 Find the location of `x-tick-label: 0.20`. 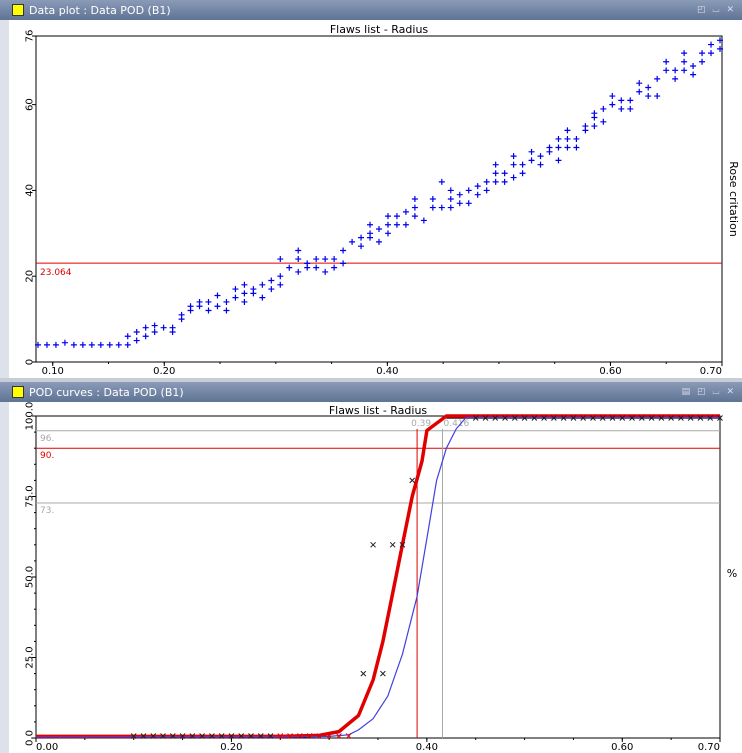

x-tick-label: 0.20 is located at coordinates (164, 371).